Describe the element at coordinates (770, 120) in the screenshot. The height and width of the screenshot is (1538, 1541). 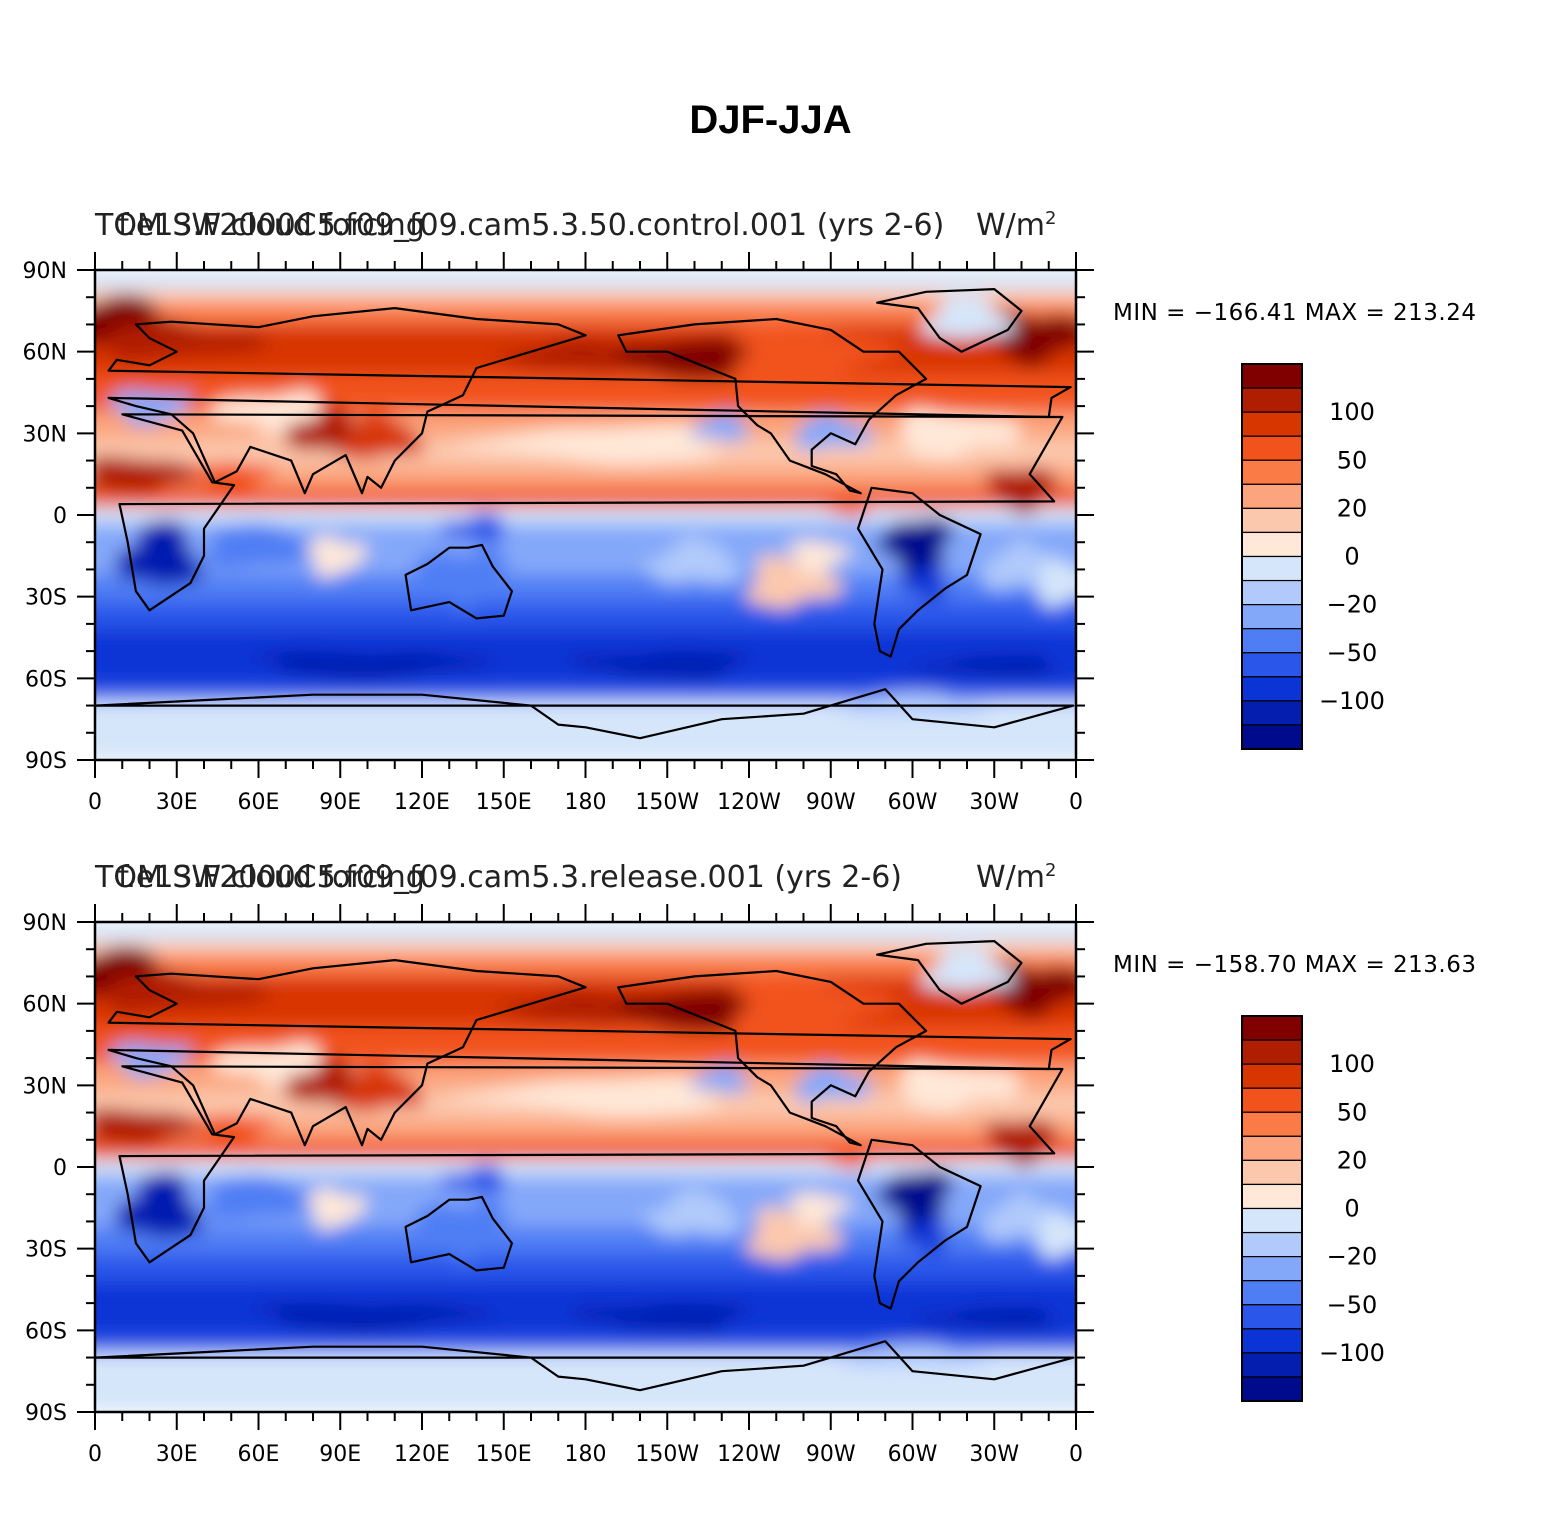
I see `figure-title: DJF-JJA` at that location.